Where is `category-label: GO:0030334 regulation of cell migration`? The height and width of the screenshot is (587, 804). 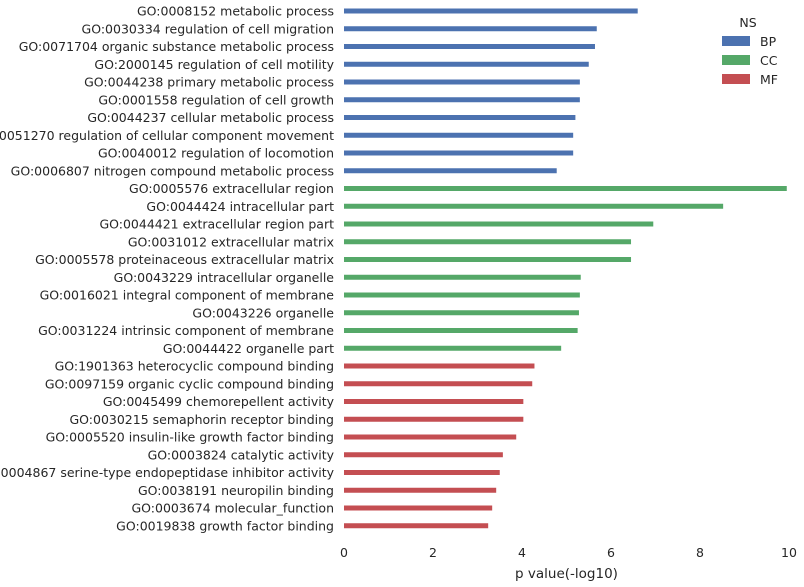
category-label: GO:0030334 regulation of cell migration is located at coordinates (208, 28).